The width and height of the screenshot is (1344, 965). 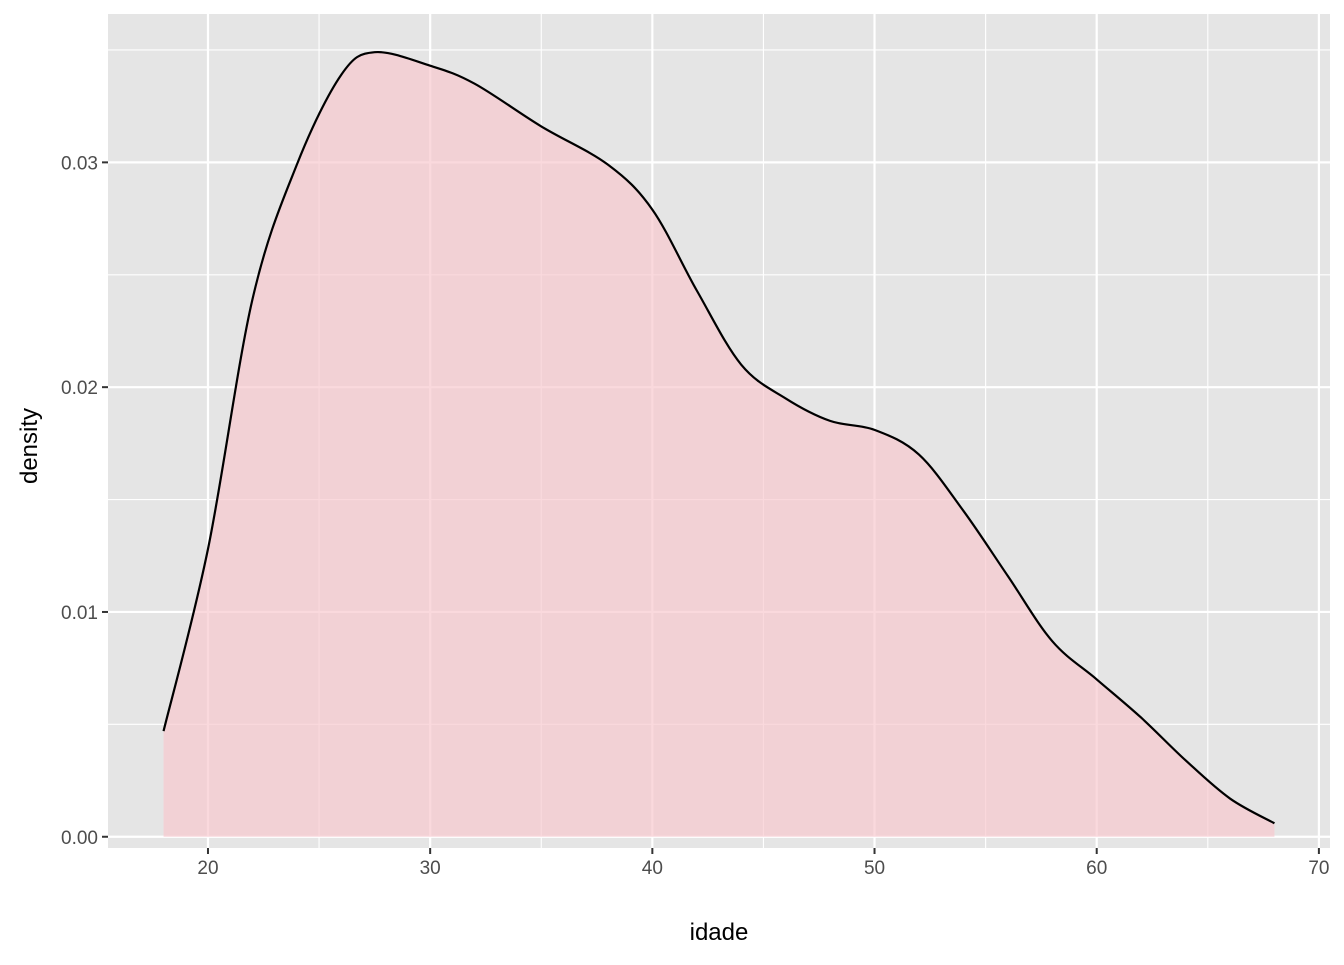 I want to click on y-tick-label: 0.02, so click(x=79, y=388).